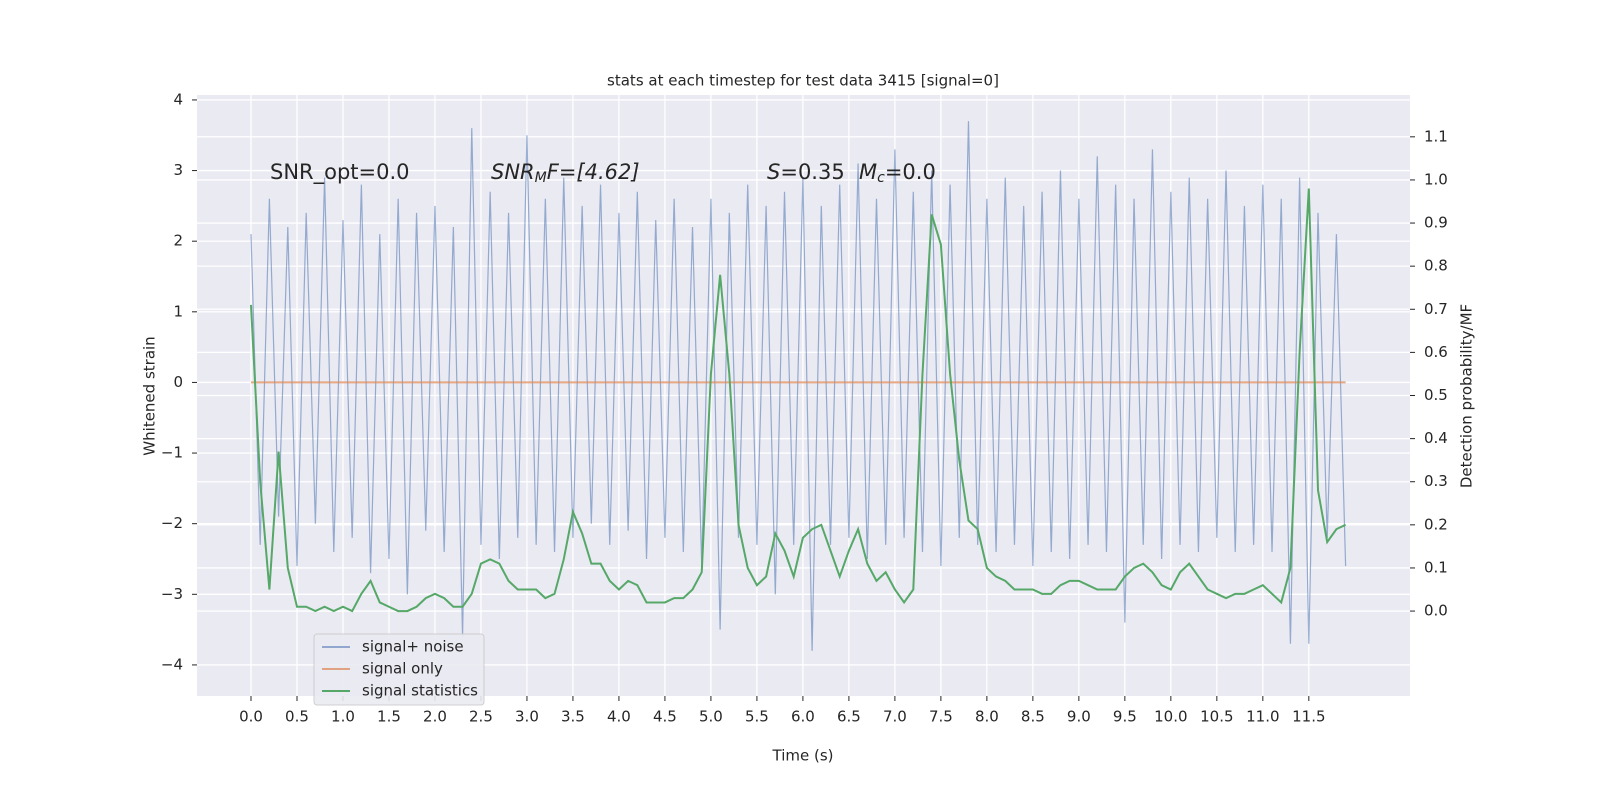  I want to click on x-tick-label: 9.5, so click(1125, 717).